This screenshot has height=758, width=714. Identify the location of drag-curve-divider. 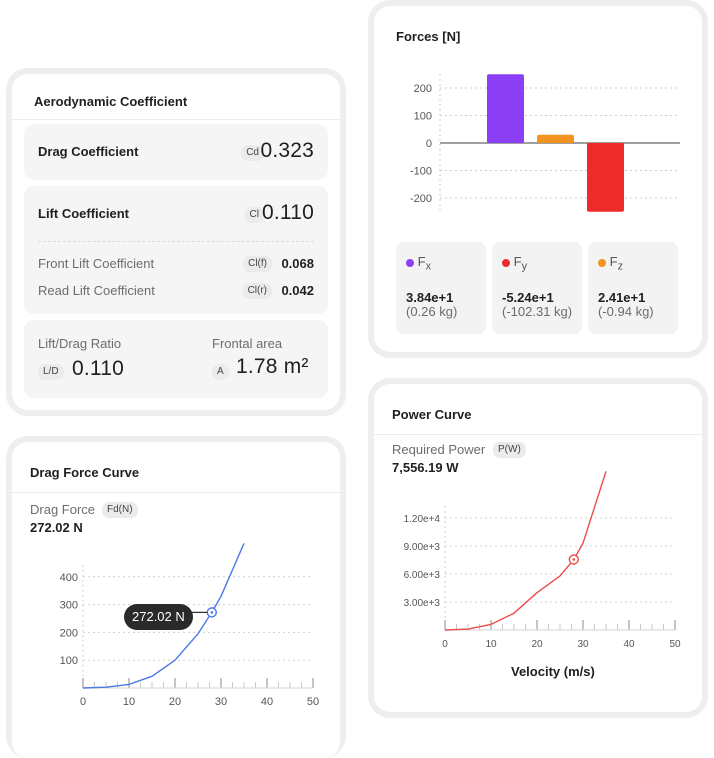
(176, 492).